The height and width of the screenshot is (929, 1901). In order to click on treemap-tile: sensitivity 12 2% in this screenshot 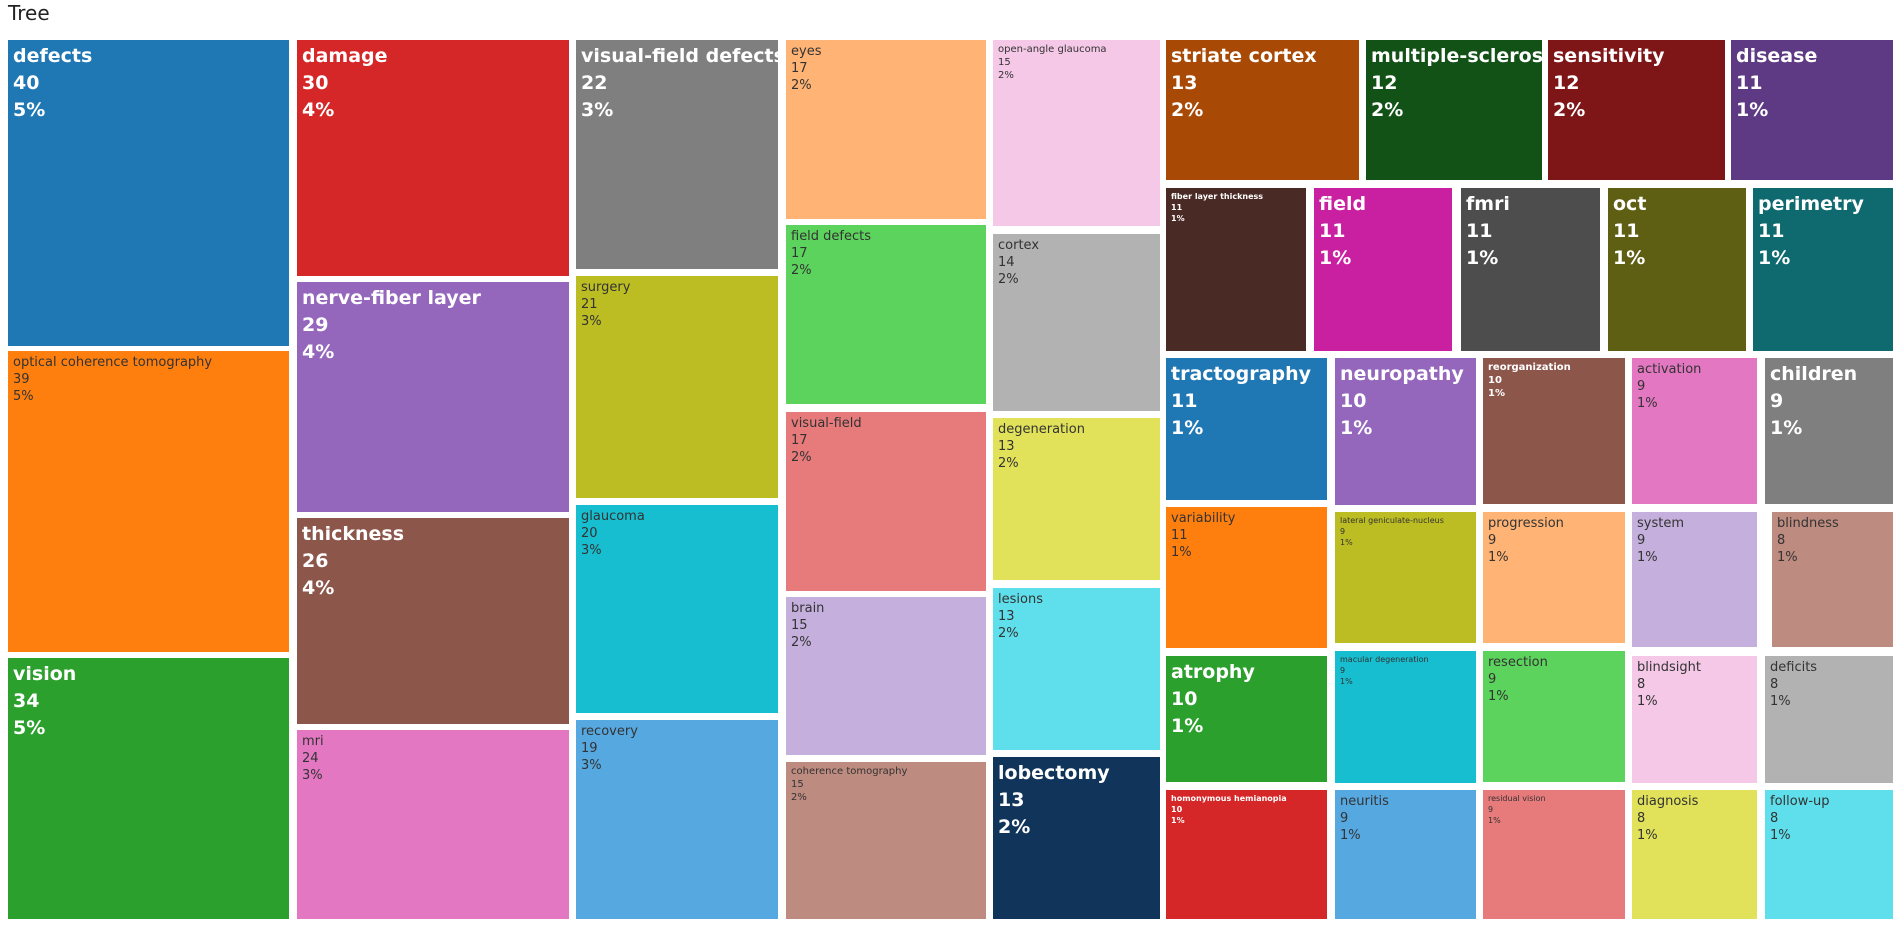, I will do `click(1636, 110)`.